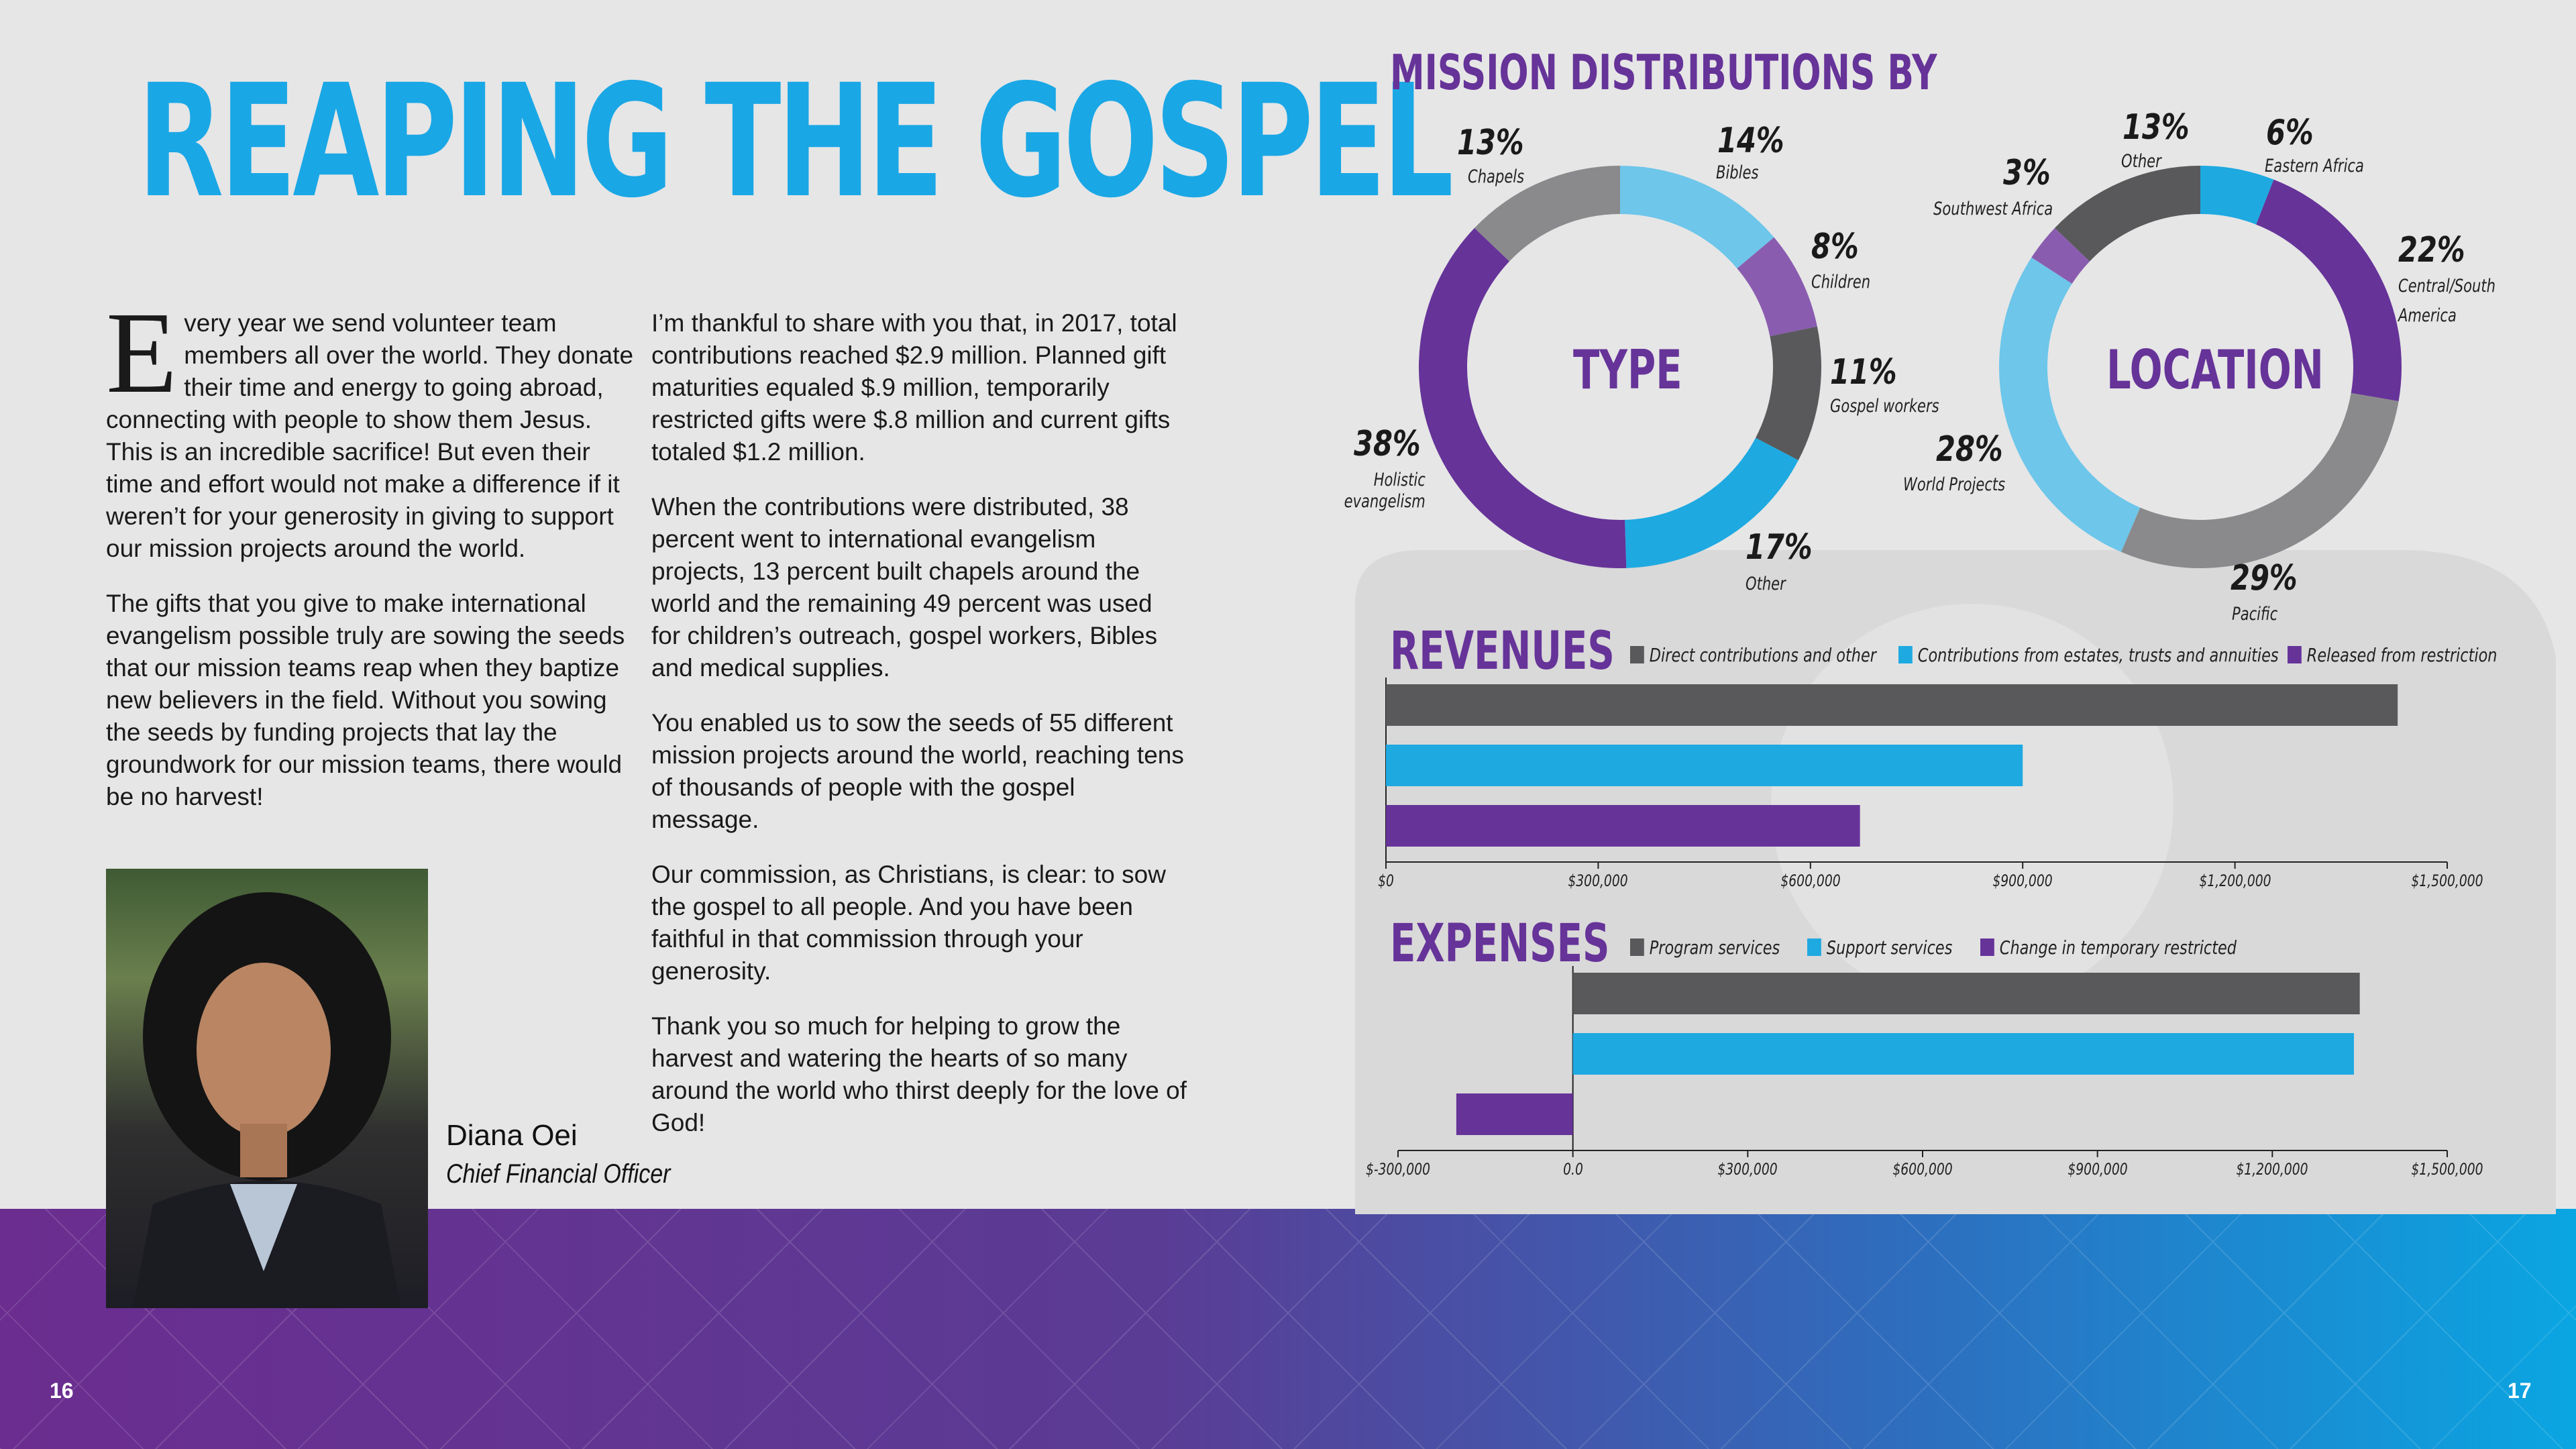 Image resolution: width=2576 pixels, height=1449 pixels. What do you see at coordinates (2447, 301) in the screenshot?
I see `loc-central-america-label: Central/South America` at bounding box center [2447, 301].